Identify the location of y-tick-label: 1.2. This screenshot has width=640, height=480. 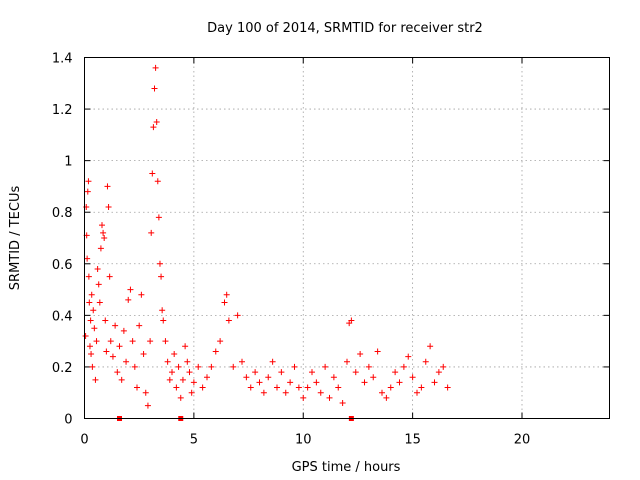
(62, 110).